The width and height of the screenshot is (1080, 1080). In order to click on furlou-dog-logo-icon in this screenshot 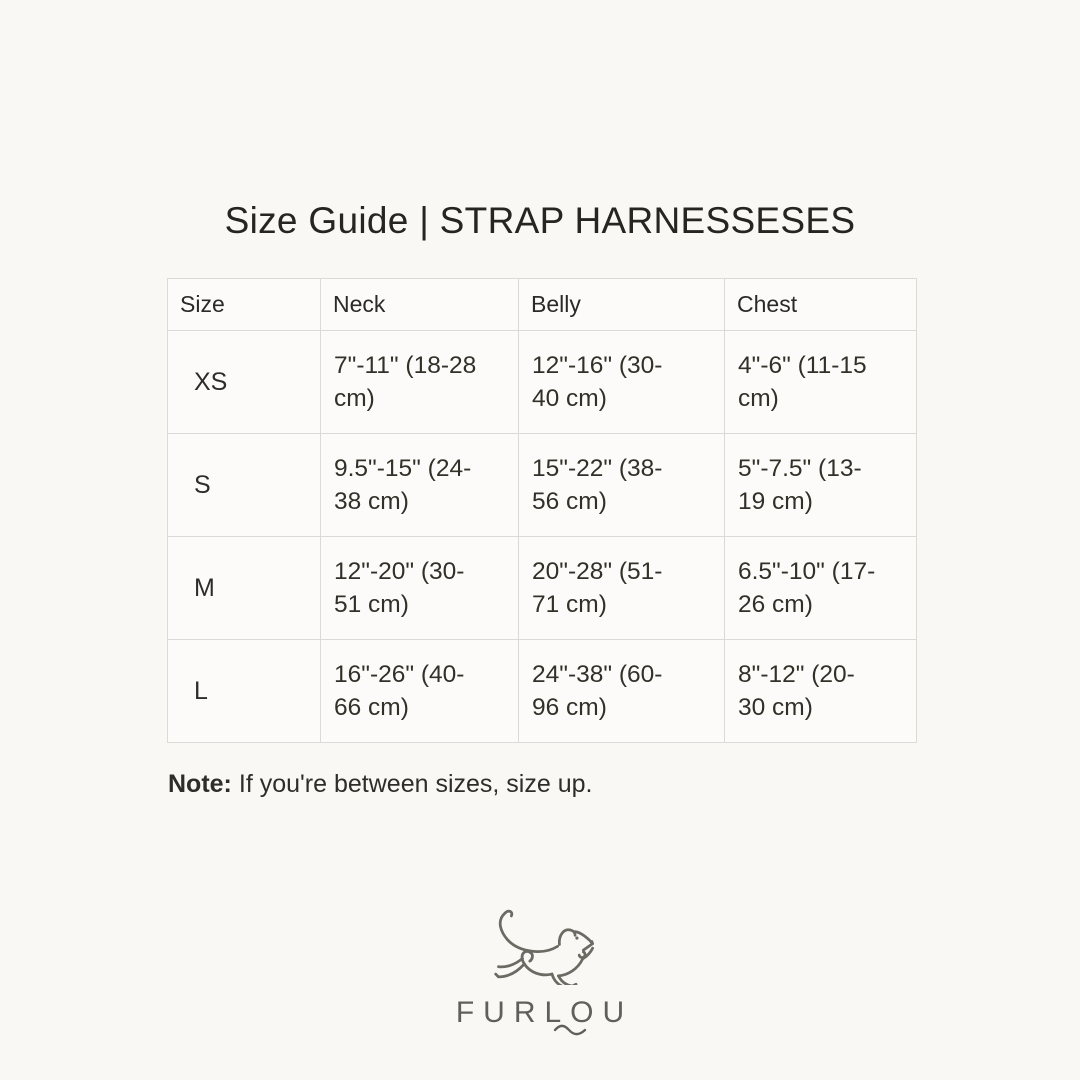, I will do `click(544, 947)`.